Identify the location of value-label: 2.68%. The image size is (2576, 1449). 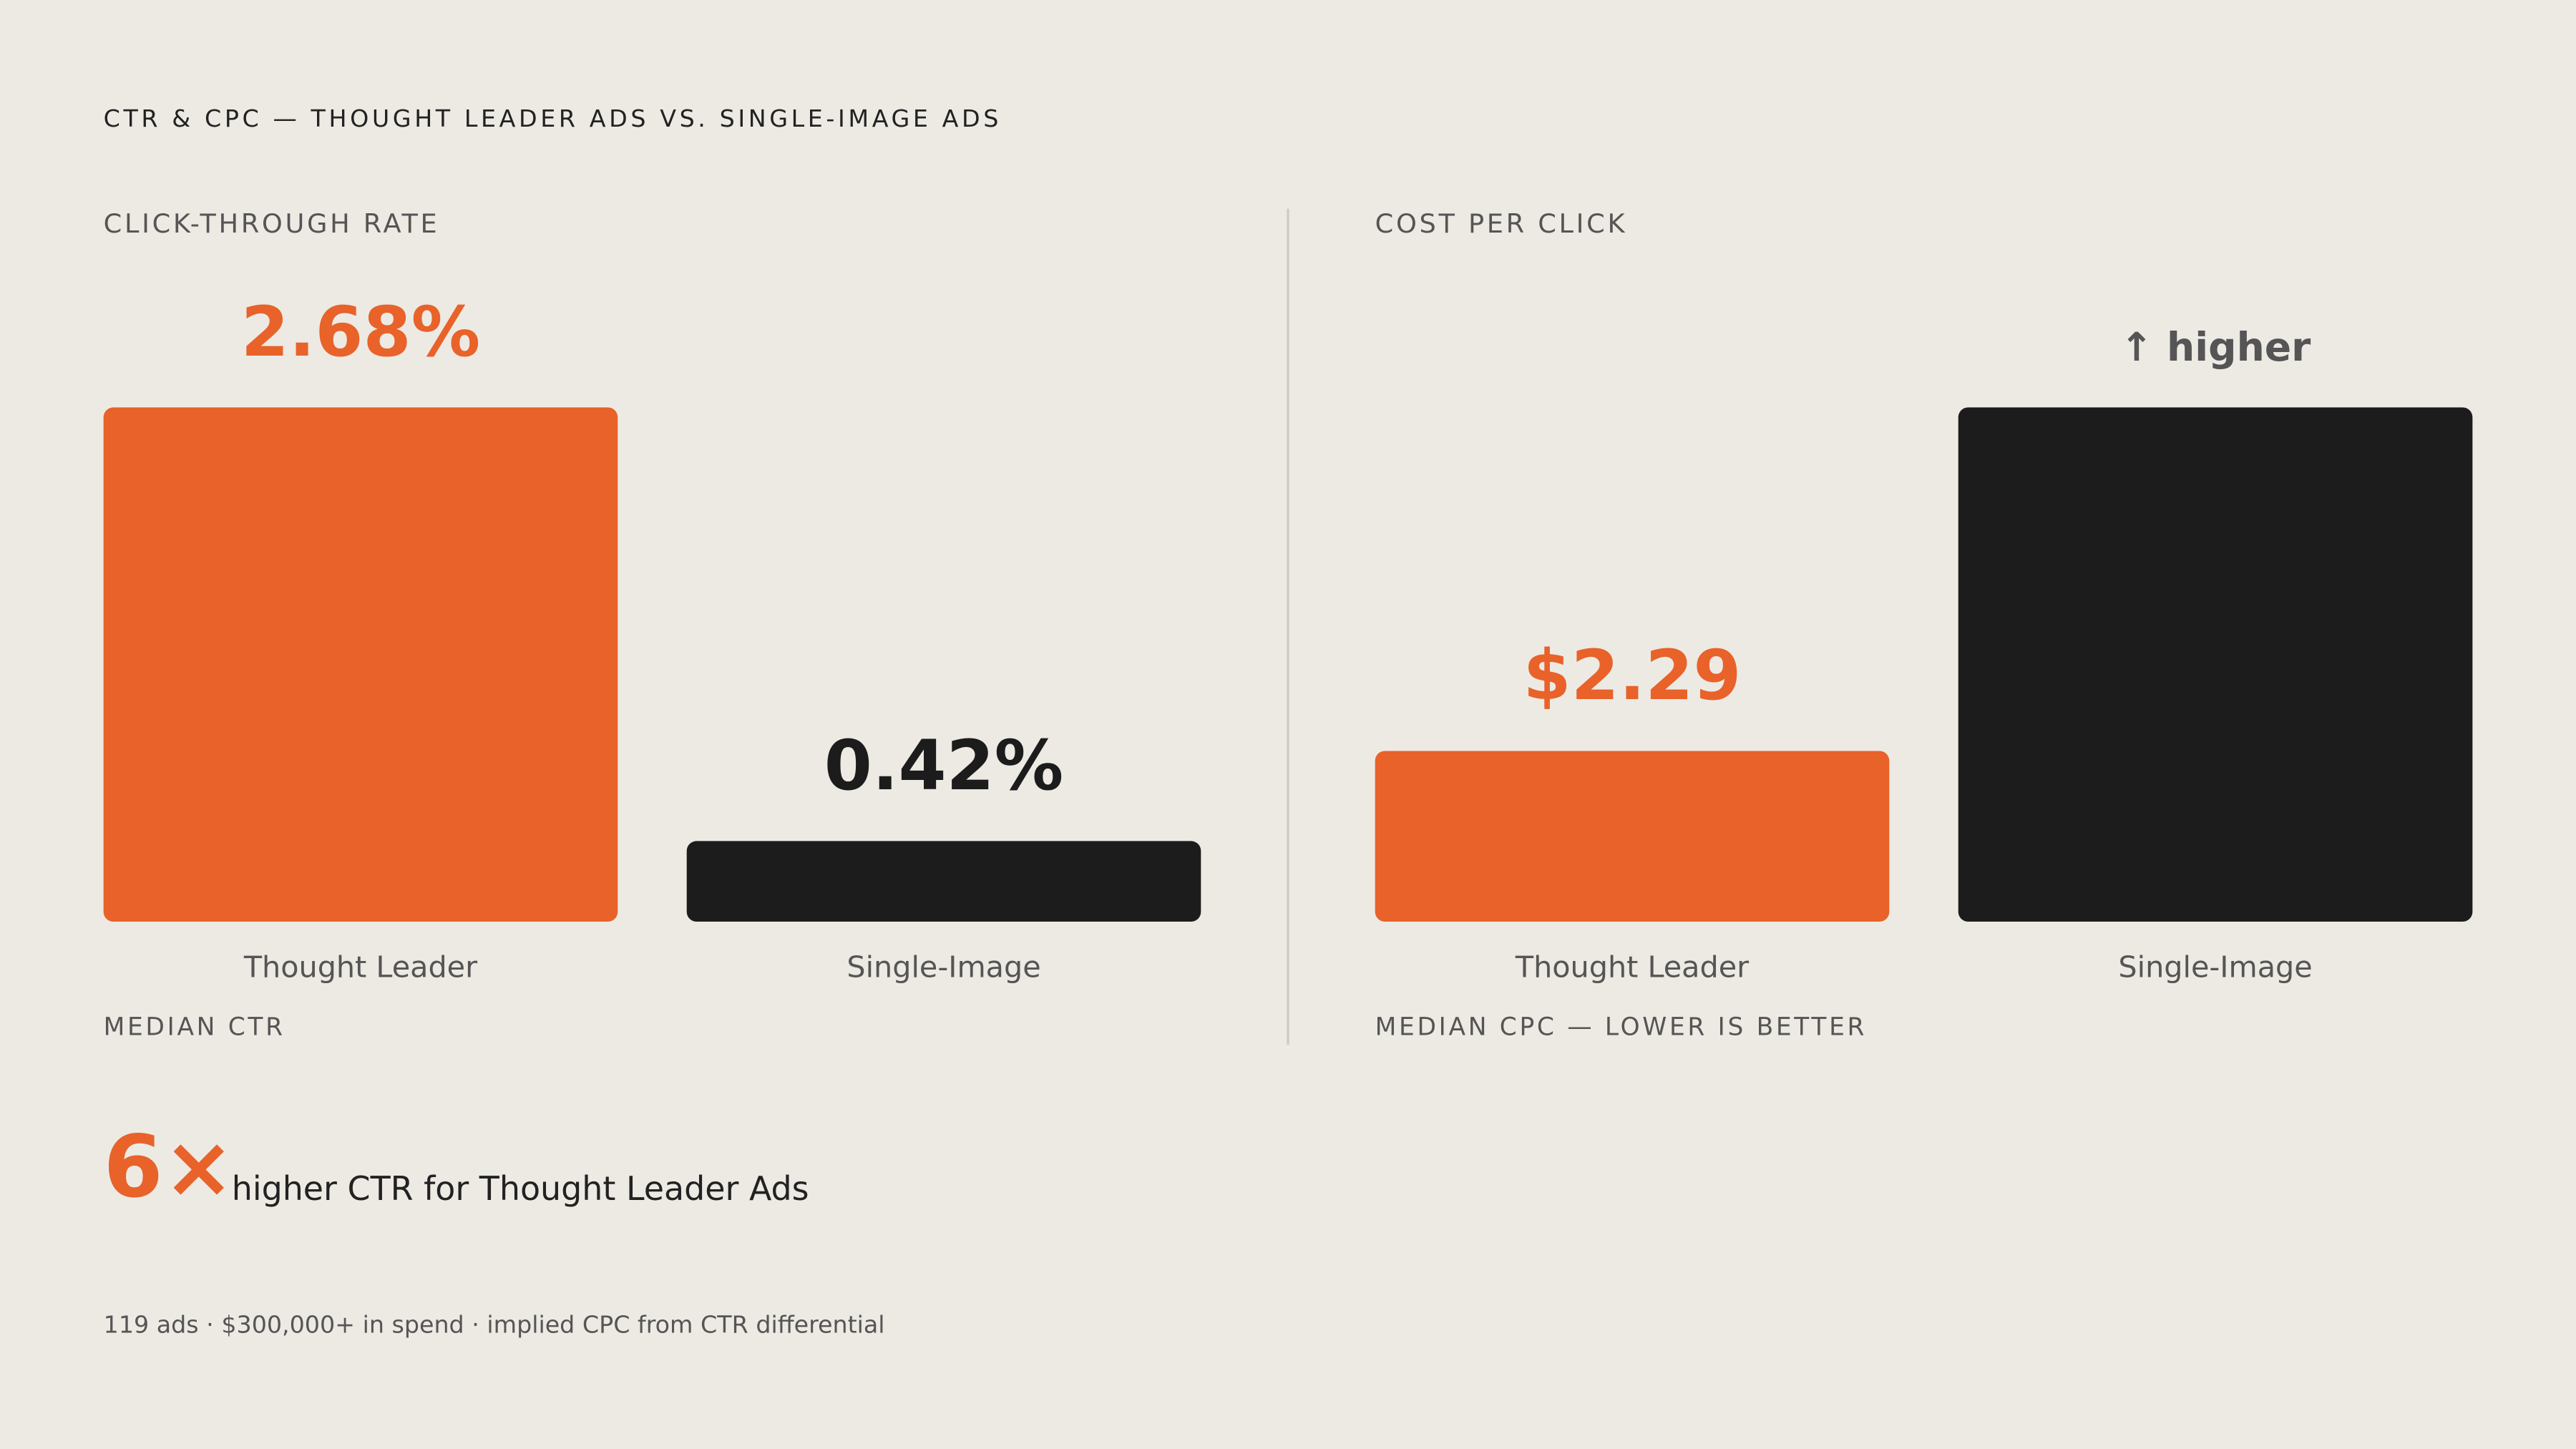
(360, 332).